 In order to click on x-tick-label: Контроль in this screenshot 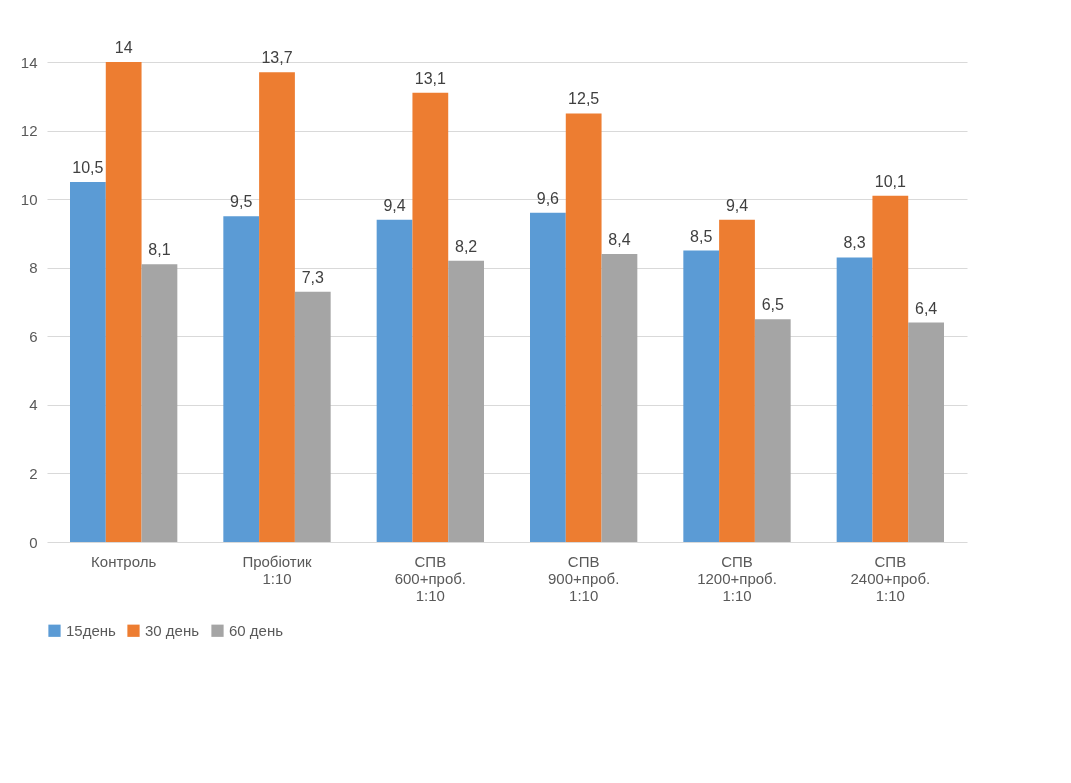, I will do `click(124, 561)`.